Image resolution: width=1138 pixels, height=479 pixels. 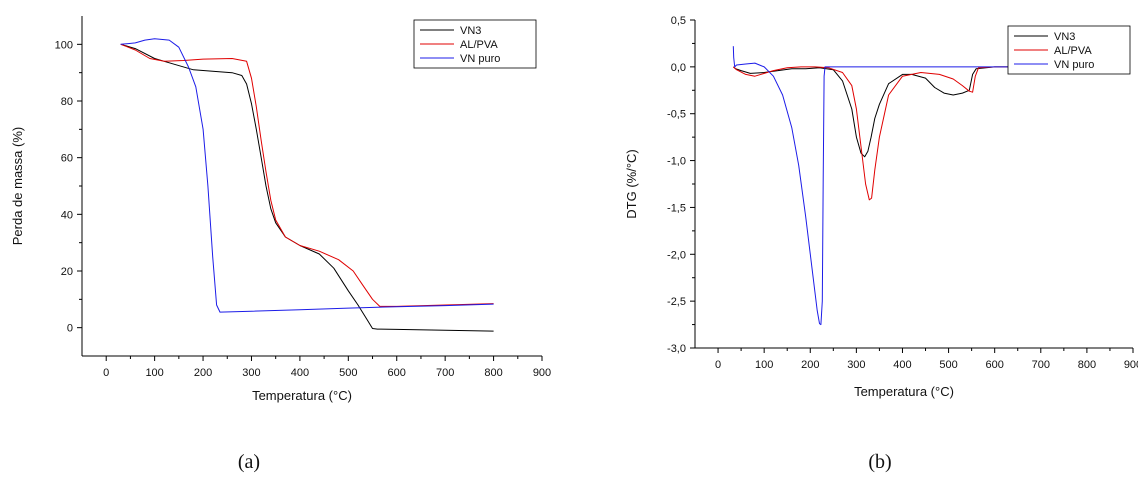 What do you see at coordinates (676, 255) in the screenshot?
I see `y-tick-label: -2,0` at bounding box center [676, 255].